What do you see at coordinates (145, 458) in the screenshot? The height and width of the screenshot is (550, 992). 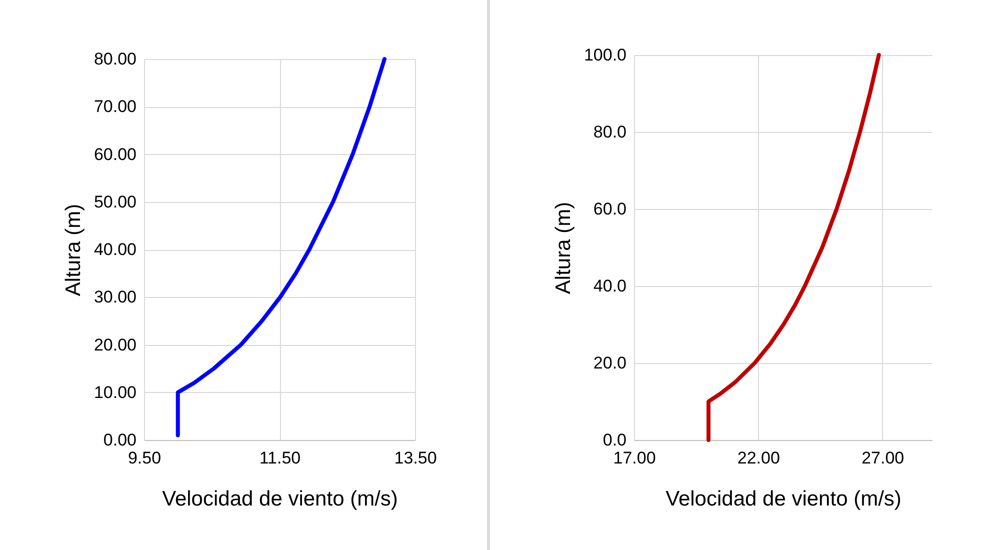 I see `x-tick-label: 9.50` at bounding box center [145, 458].